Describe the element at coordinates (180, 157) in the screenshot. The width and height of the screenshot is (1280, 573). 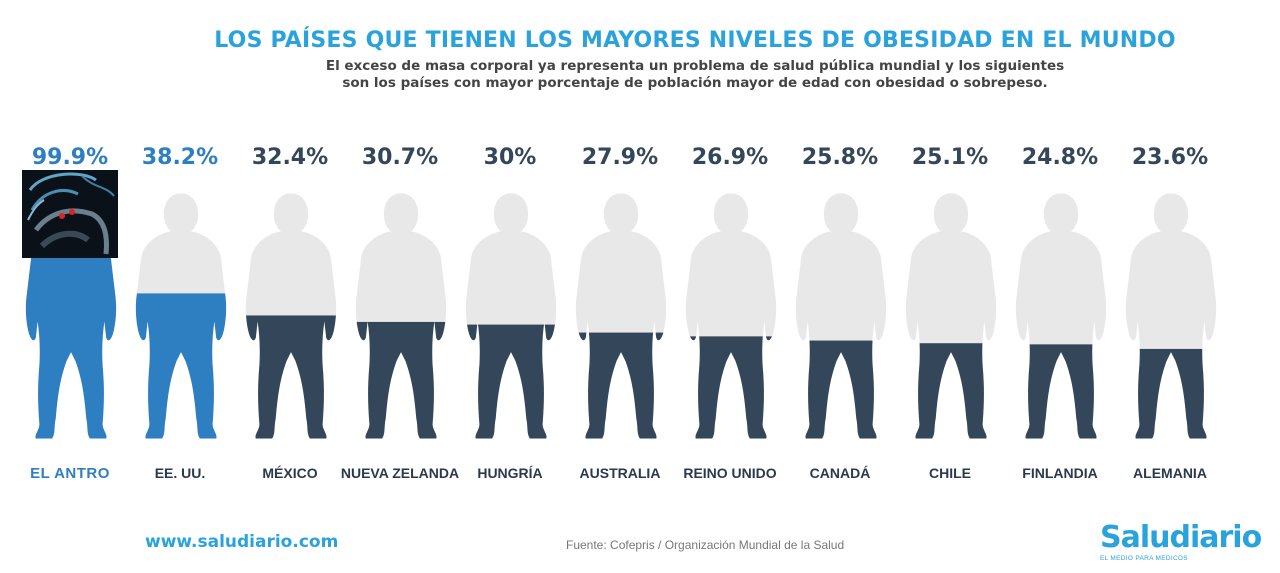
I see `value-label: 38.2%` at that location.